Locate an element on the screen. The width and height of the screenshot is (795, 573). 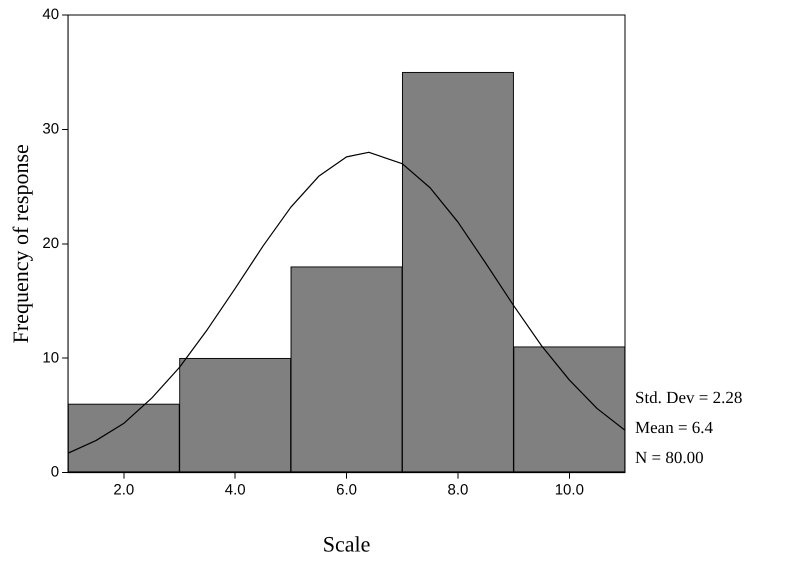
x-tick-label: 2.0 is located at coordinates (123, 490).